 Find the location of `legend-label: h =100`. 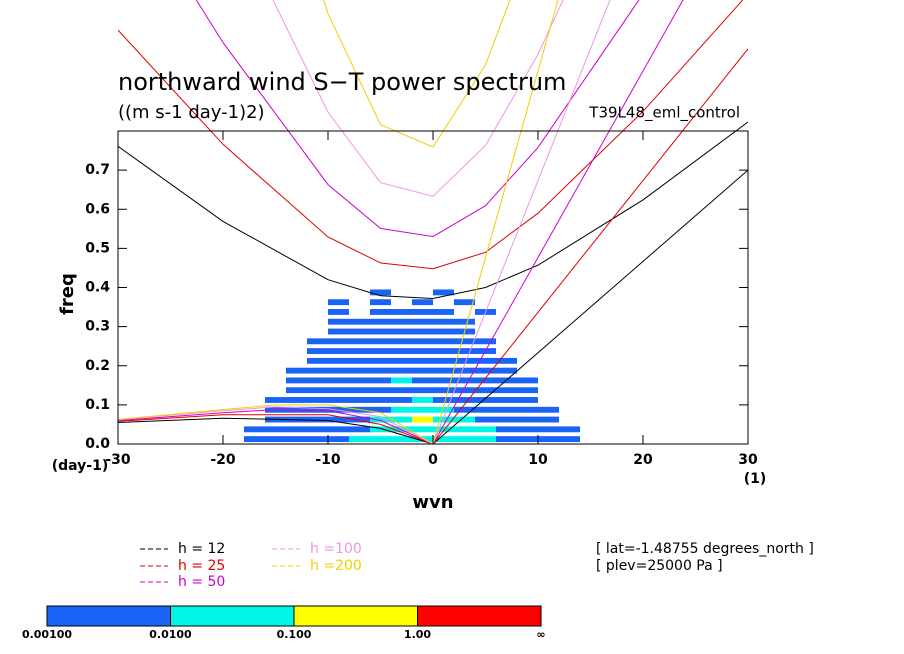

legend-label: h =100 is located at coordinates (336, 549).